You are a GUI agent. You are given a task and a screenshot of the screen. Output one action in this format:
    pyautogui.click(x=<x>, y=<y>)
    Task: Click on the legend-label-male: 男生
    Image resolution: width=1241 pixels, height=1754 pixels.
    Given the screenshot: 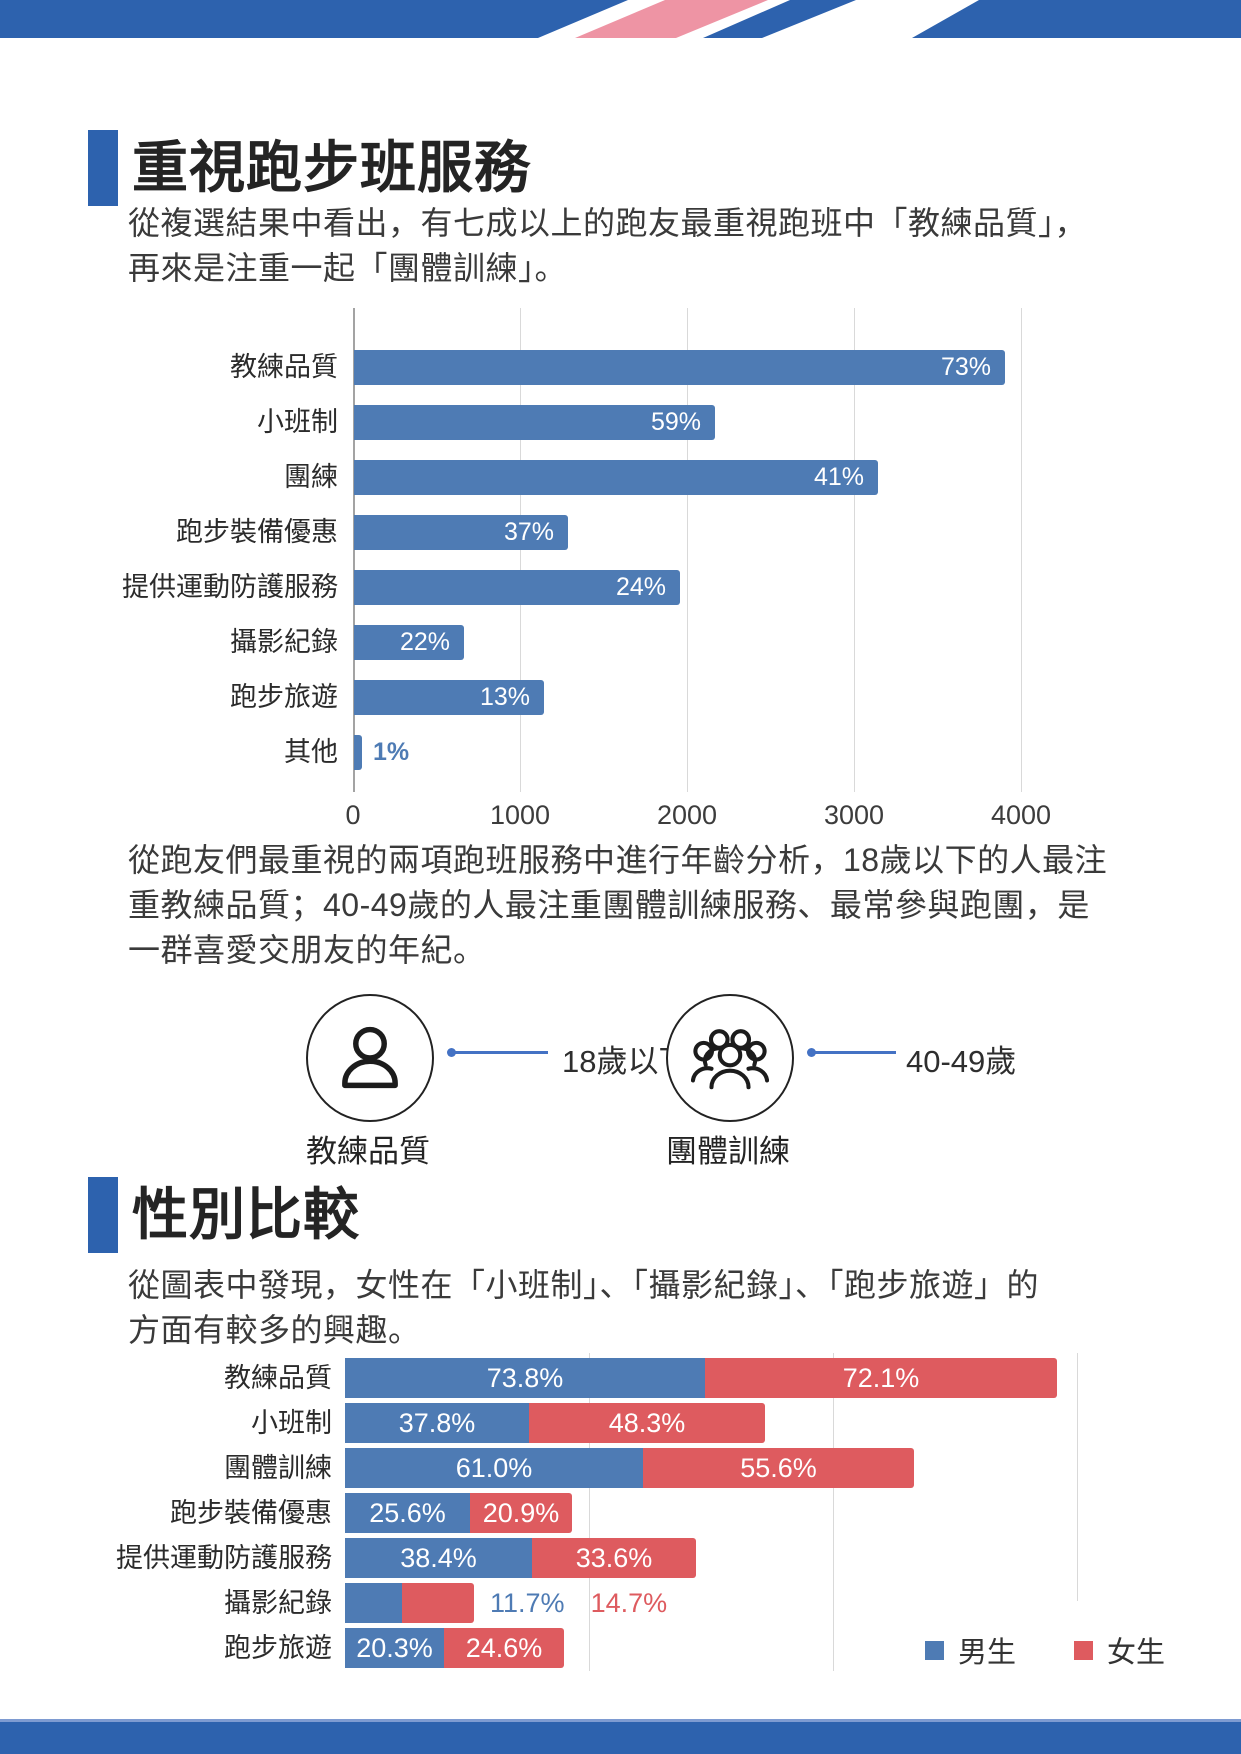 What is the action you would take?
    pyautogui.click(x=987, y=1653)
    